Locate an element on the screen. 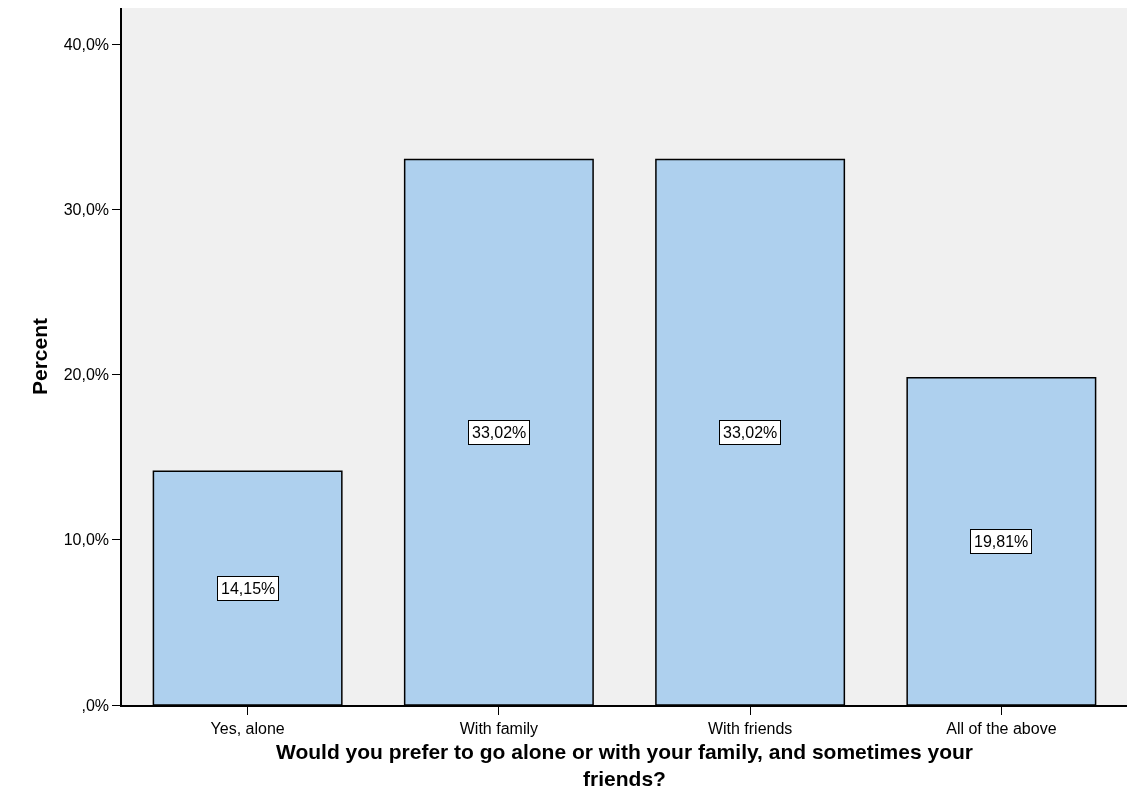 This screenshot has width=1128, height=805. data-label: 19,81% is located at coordinates (1001, 541).